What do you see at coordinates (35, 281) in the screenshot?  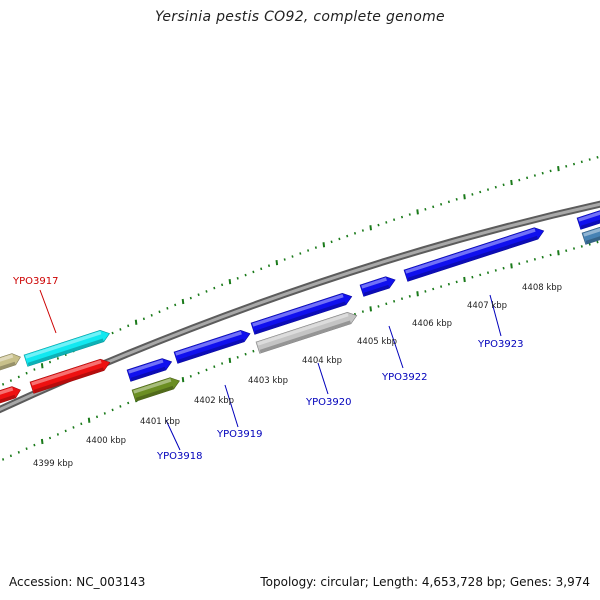 I see `gene-label: YPO3917` at bounding box center [35, 281].